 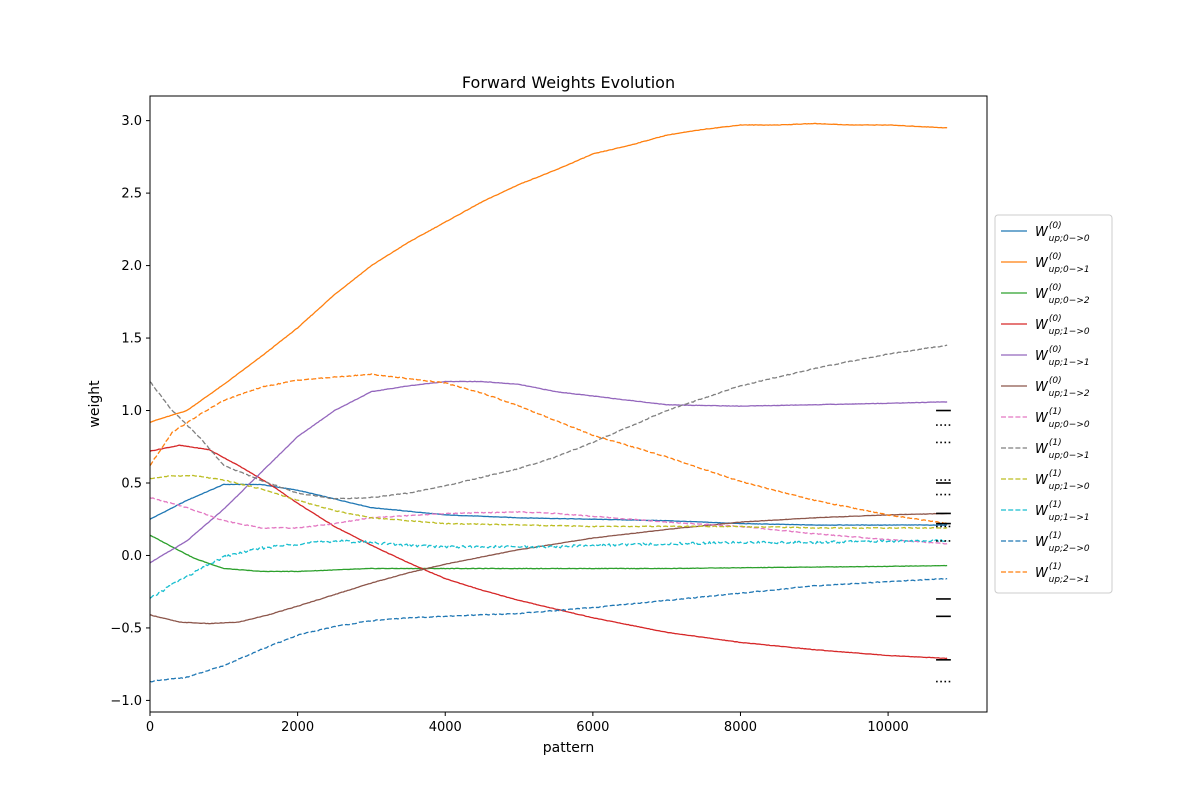 What do you see at coordinates (131, 194) in the screenshot?
I see `y-tick-label: 2.5` at bounding box center [131, 194].